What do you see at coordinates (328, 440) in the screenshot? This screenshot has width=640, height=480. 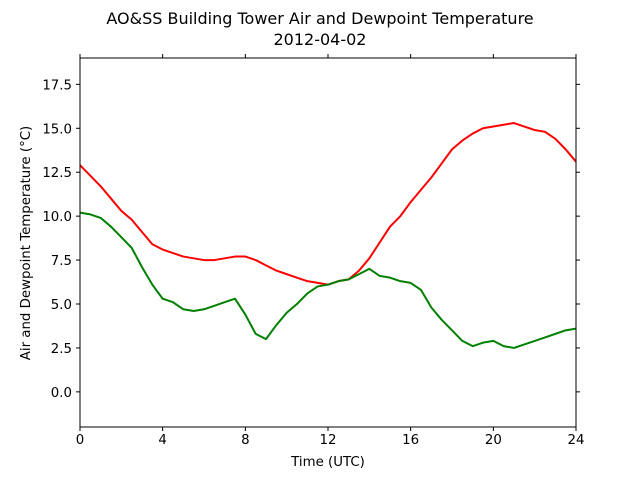 I see `x-tick-label: 12` at bounding box center [328, 440].